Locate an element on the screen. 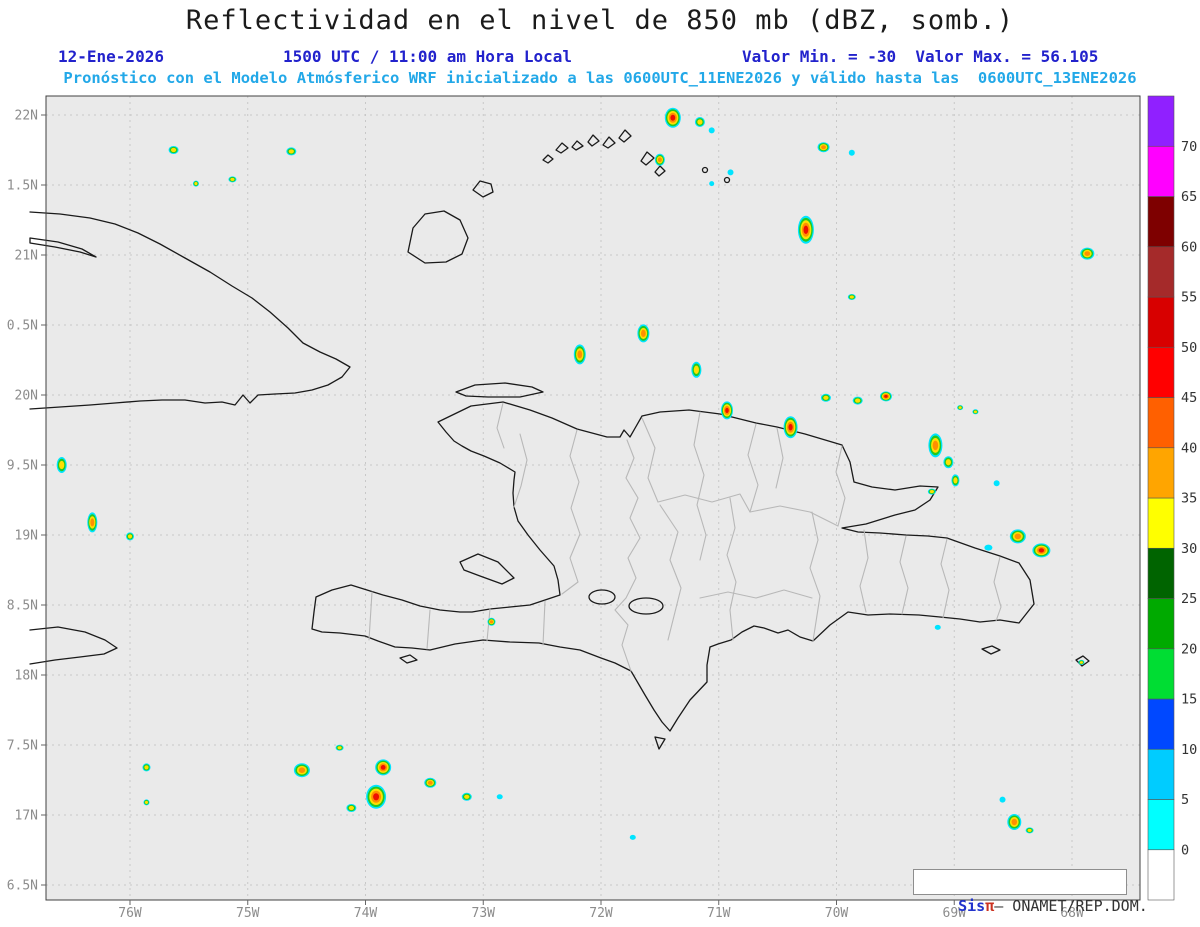 This screenshot has height=927, width=1200. pi-logo-icon: π is located at coordinates (990, 906).